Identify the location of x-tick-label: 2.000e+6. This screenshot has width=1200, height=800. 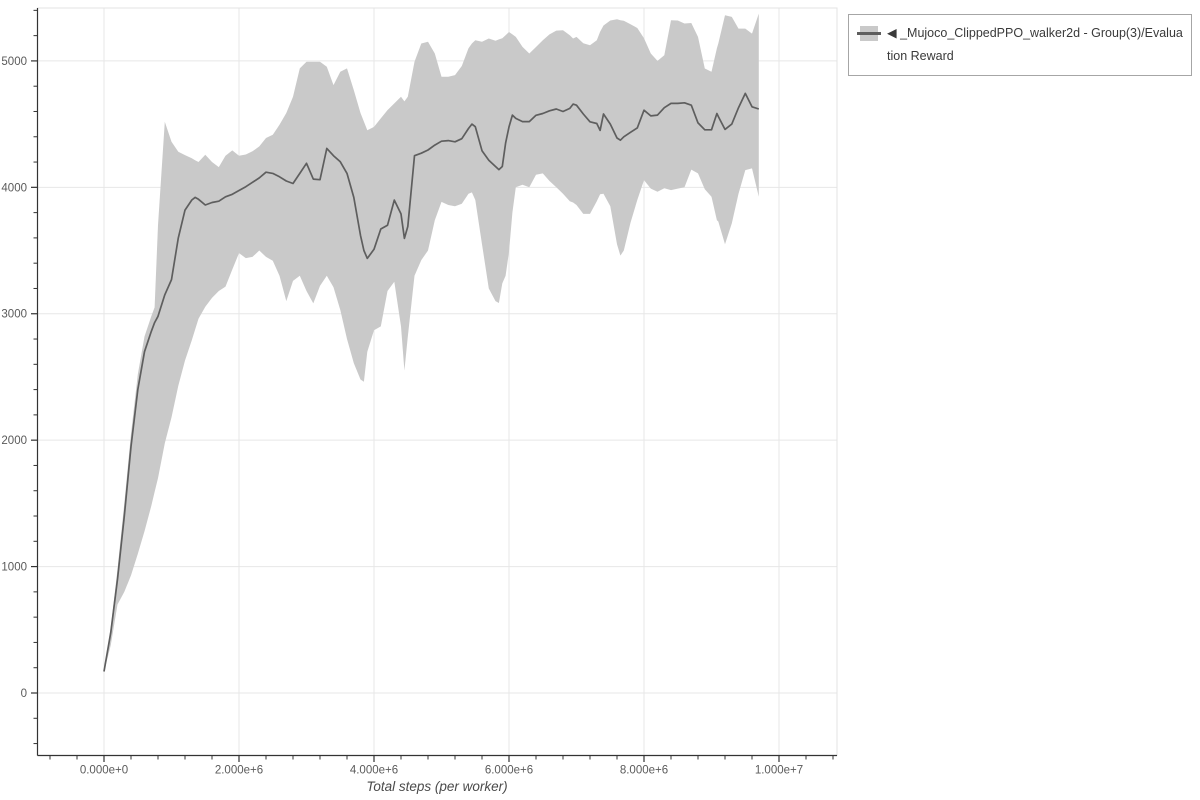
(239, 771).